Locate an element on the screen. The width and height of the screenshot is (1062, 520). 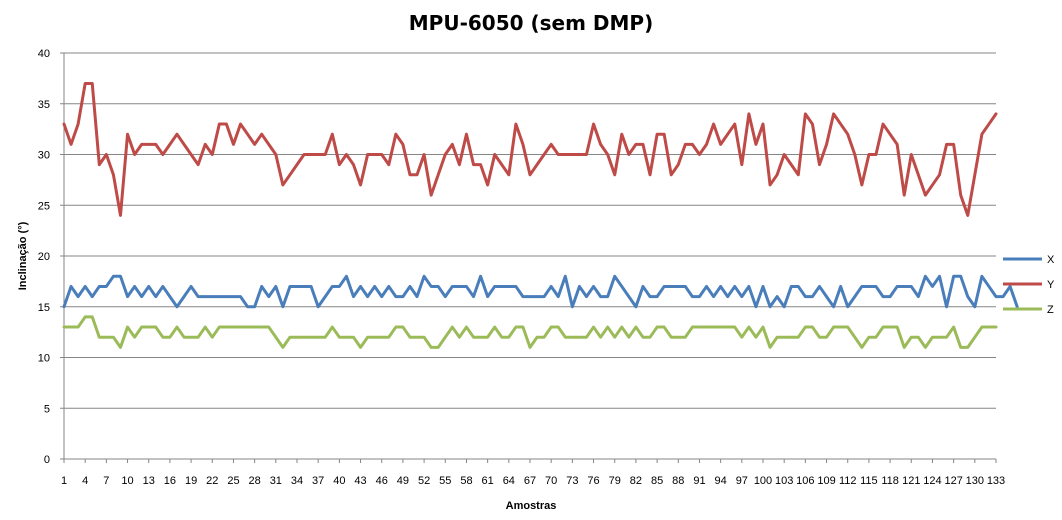
x-tick-label: 4 is located at coordinates (85, 481).